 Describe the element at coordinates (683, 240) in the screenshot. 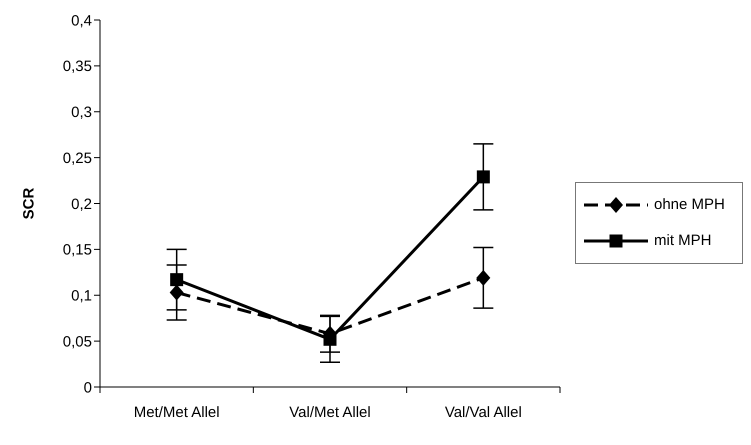

I see `legend-label: mit MPH` at that location.